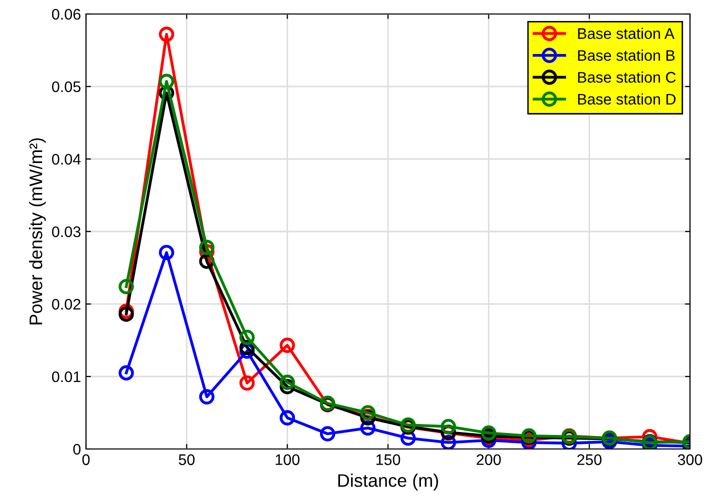  I want to click on x-axis-title: Distance (m), so click(388, 482).